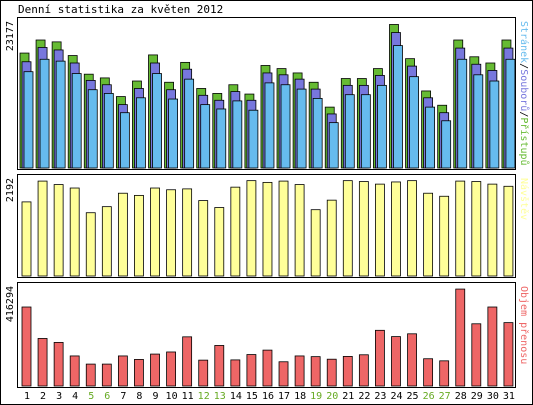 The height and width of the screenshot is (405, 533). What do you see at coordinates (429, 396) in the screenshot?
I see `x-tick-label: 26` at bounding box center [429, 396].